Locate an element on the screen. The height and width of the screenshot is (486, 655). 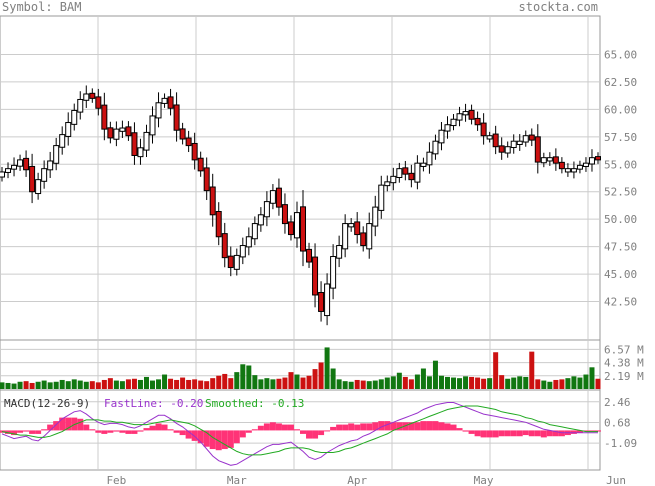
macd-tick-label: 2.46 is located at coordinates (617, 402).